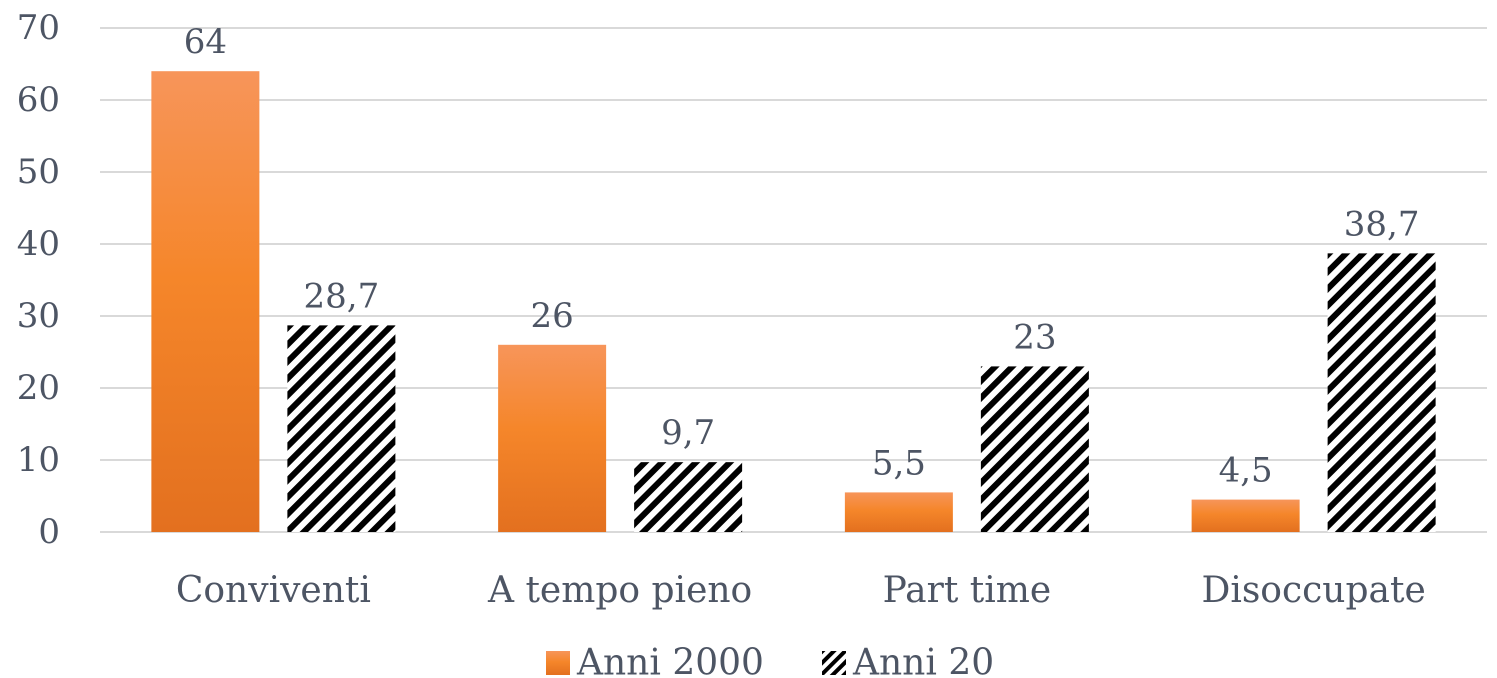  I want to click on y-tick-label: 60, so click(38, 100).